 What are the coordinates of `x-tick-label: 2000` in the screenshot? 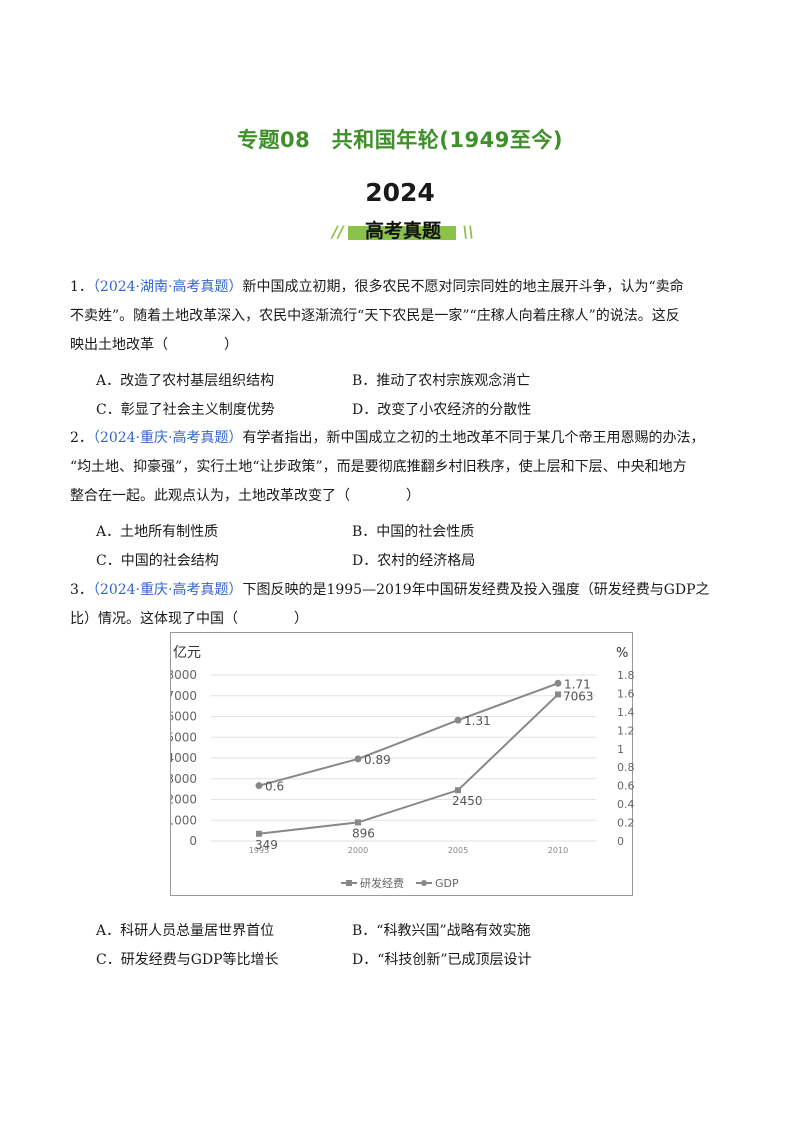 It's located at (358, 850).